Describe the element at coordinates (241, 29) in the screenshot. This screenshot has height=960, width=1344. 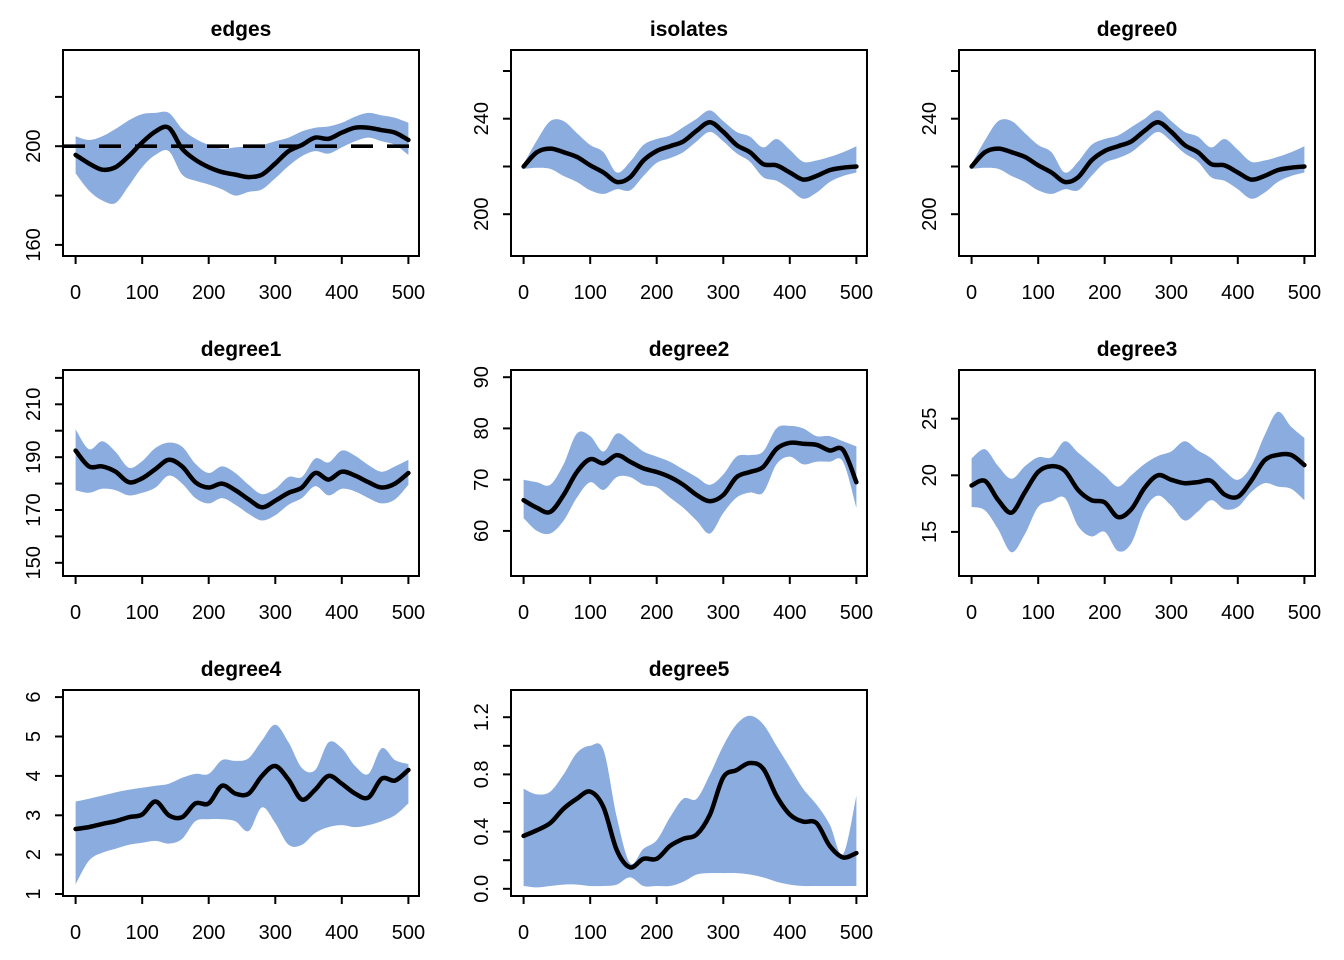
I see `plot-title: edges` at that location.